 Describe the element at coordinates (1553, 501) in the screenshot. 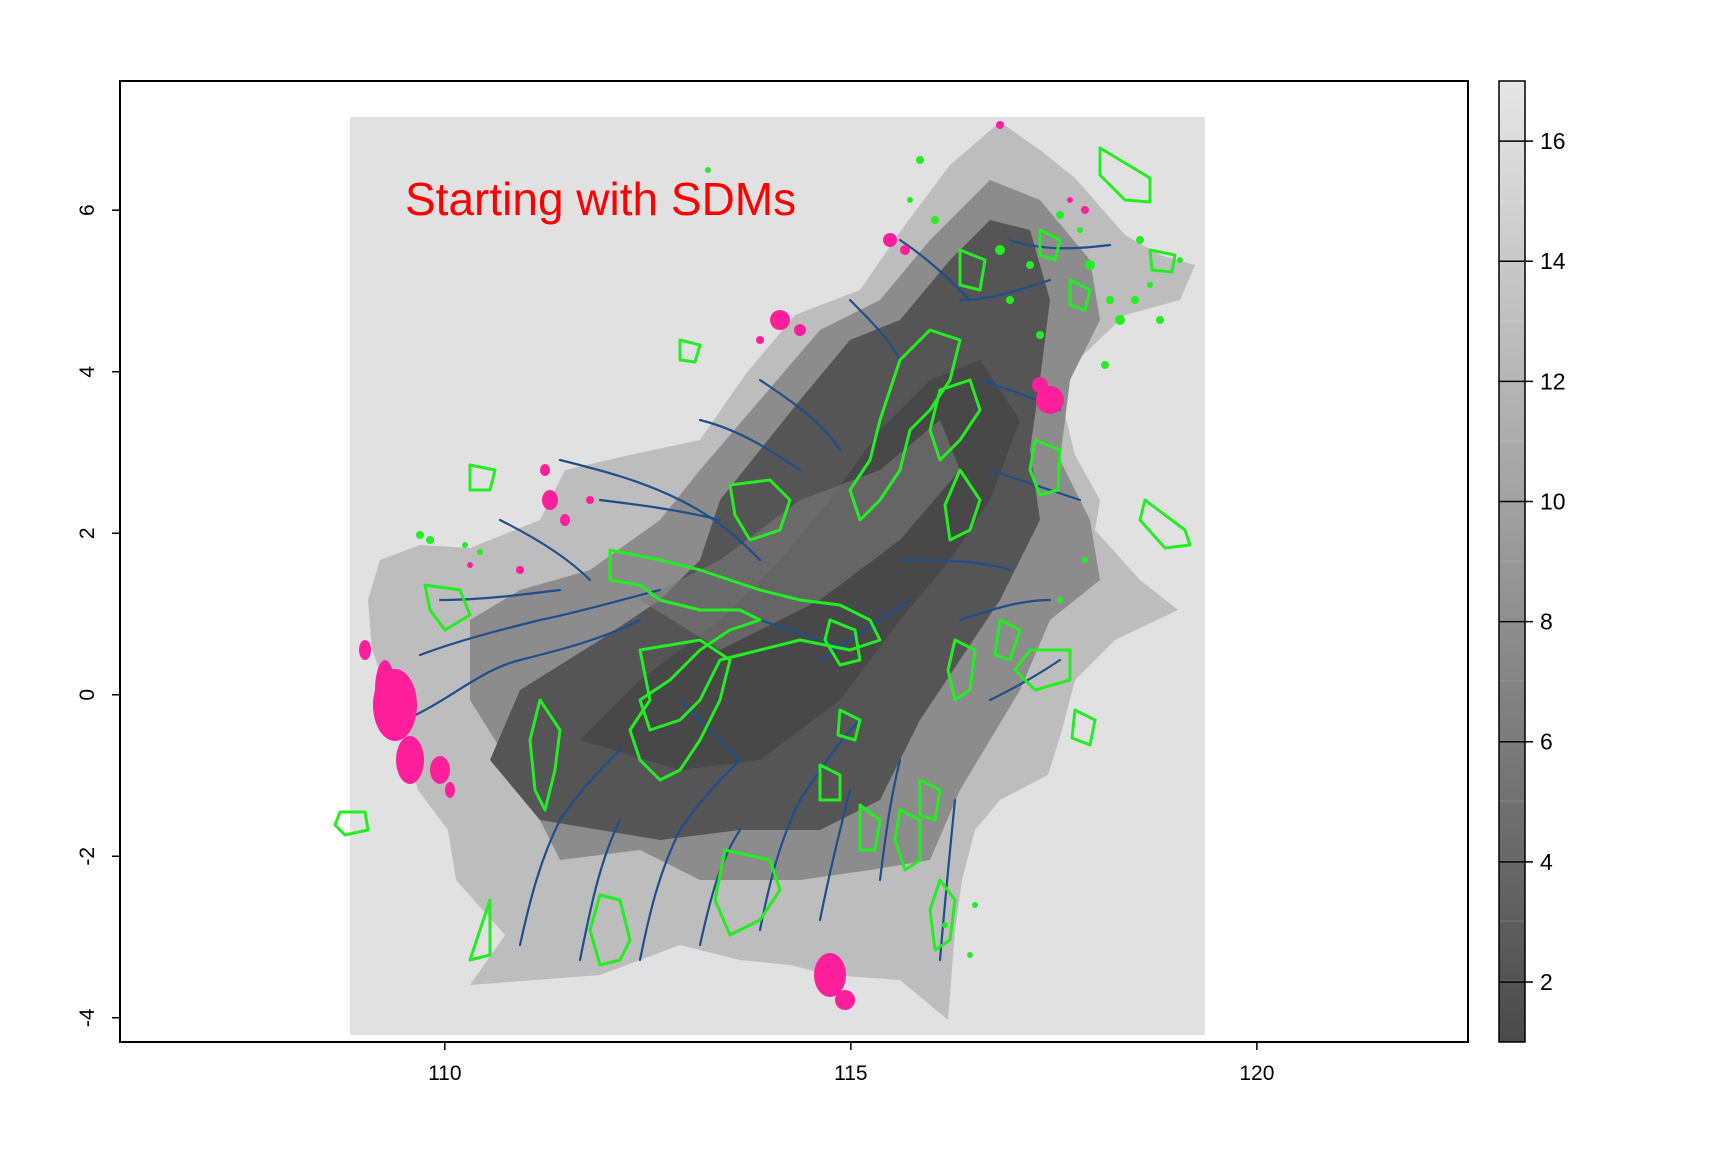

I see `legend-tick-label: 10` at that location.